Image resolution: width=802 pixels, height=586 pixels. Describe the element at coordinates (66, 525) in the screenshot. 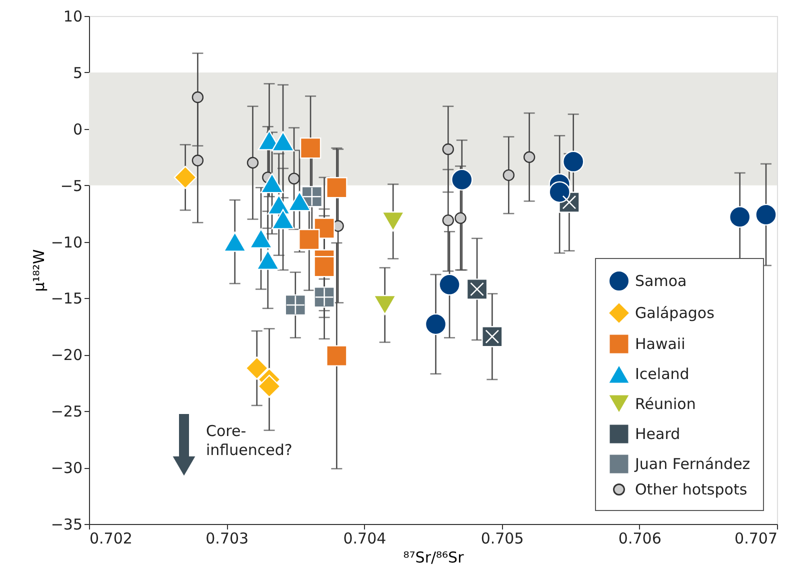

I see `y-tick-label: −35` at that location.